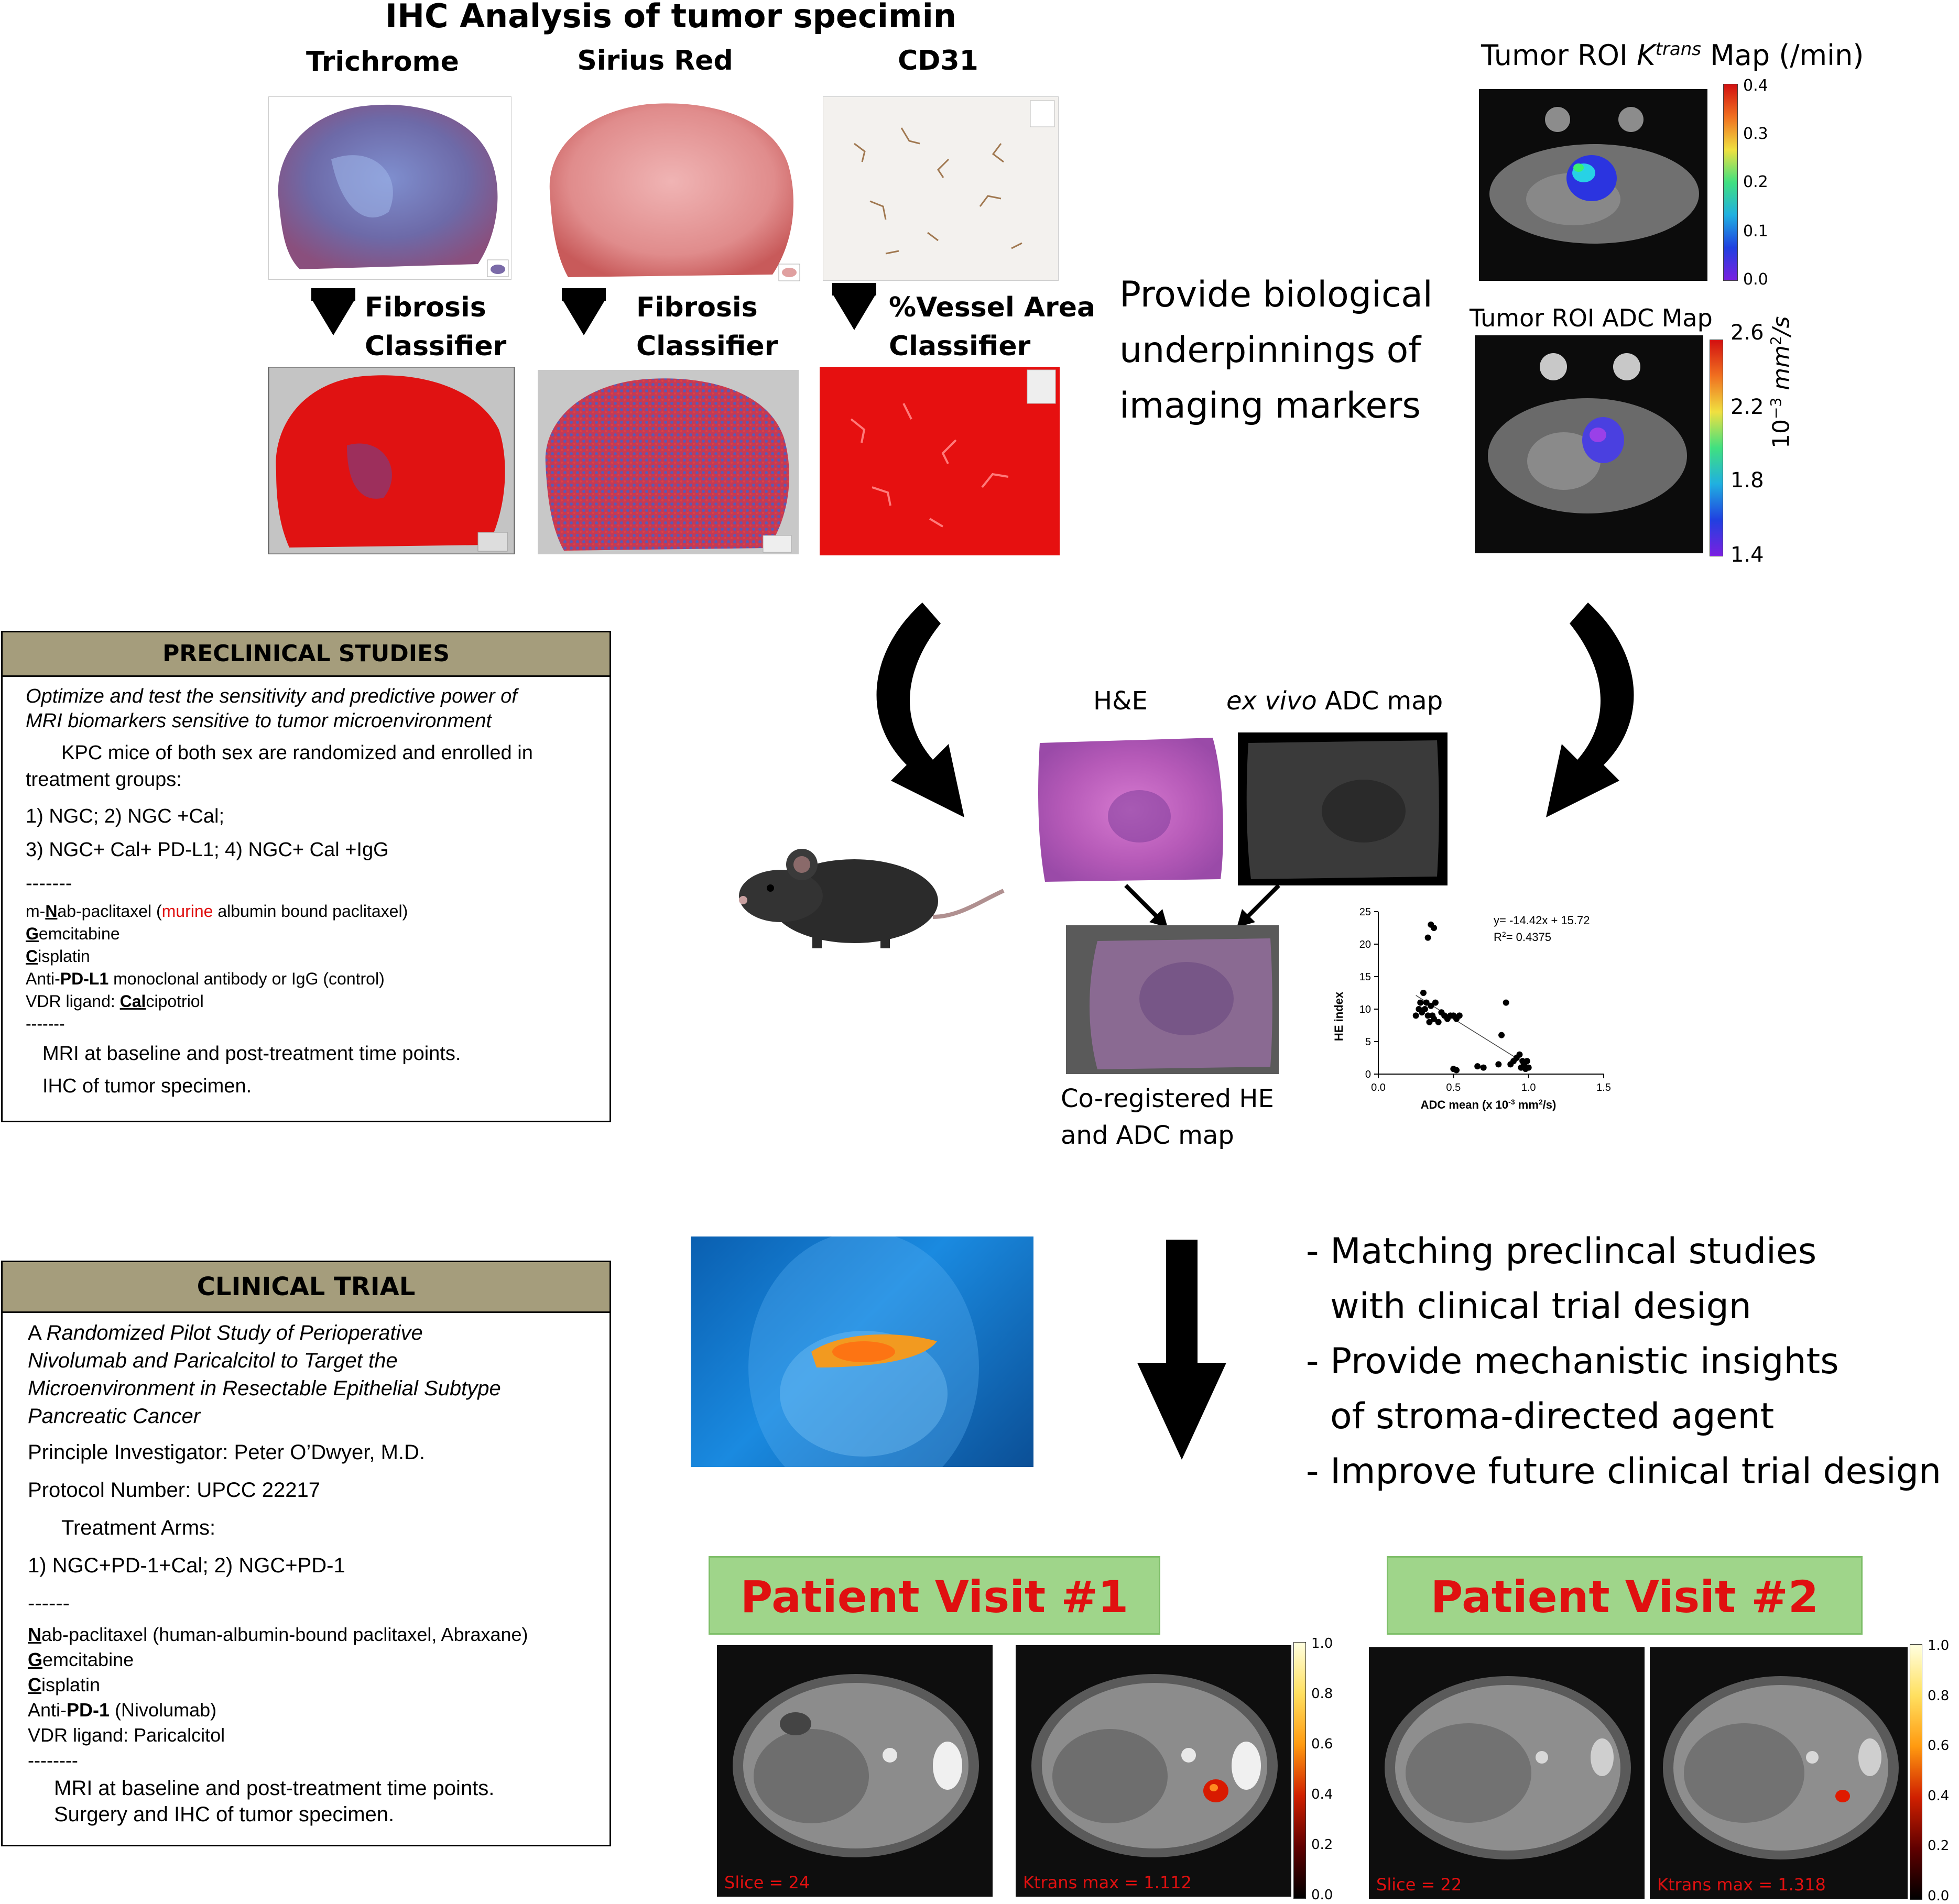 The image size is (1959, 1904). Describe the element at coordinates (862, 1352) in the screenshot. I see `pancreas-anatomy-image` at that location.